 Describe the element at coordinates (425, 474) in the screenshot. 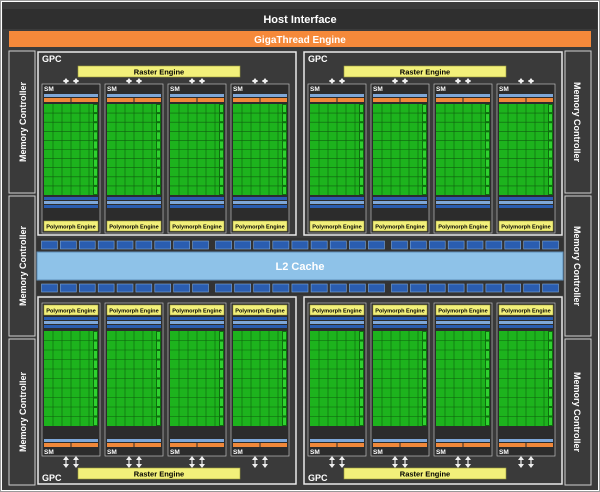

I see `raster-engine-label: Raster Engine` at that location.